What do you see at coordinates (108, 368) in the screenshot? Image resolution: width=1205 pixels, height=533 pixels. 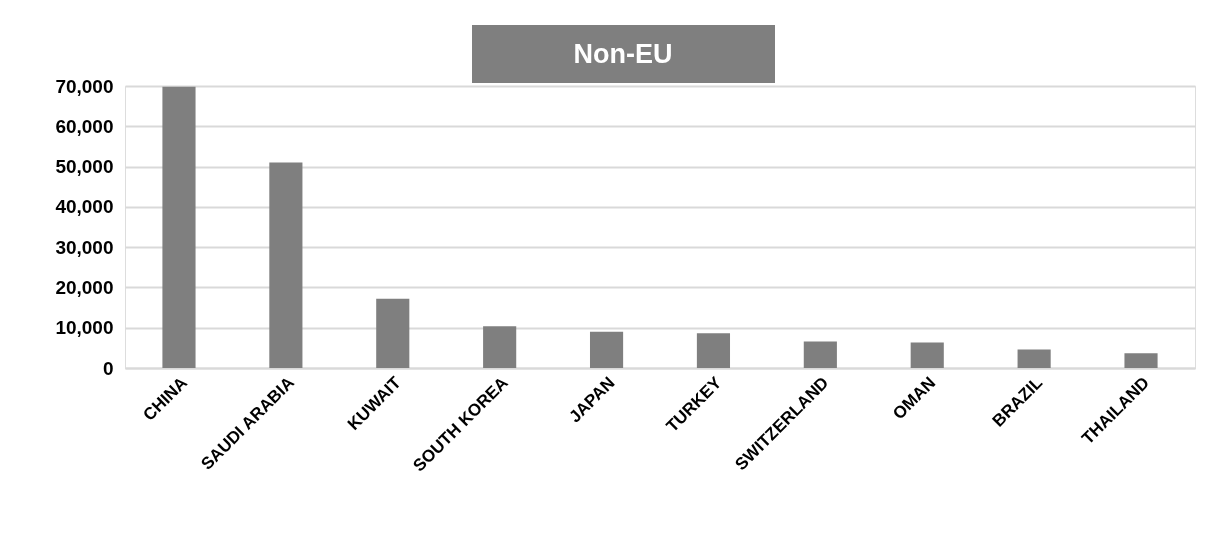 I see `y-tick-label: 0` at bounding box center [108, 368].